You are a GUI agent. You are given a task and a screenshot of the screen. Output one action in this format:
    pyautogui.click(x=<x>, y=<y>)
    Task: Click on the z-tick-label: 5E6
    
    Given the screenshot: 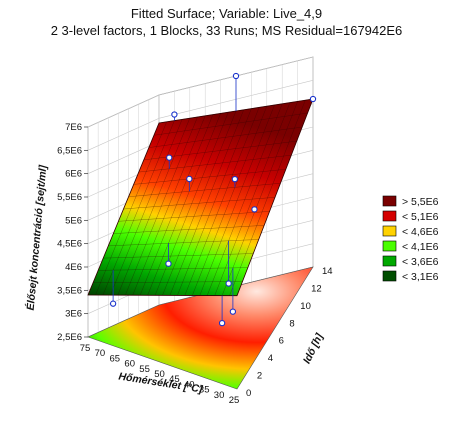 What is the action you would take?
    pyautogui.click(x=73, y=220)
    